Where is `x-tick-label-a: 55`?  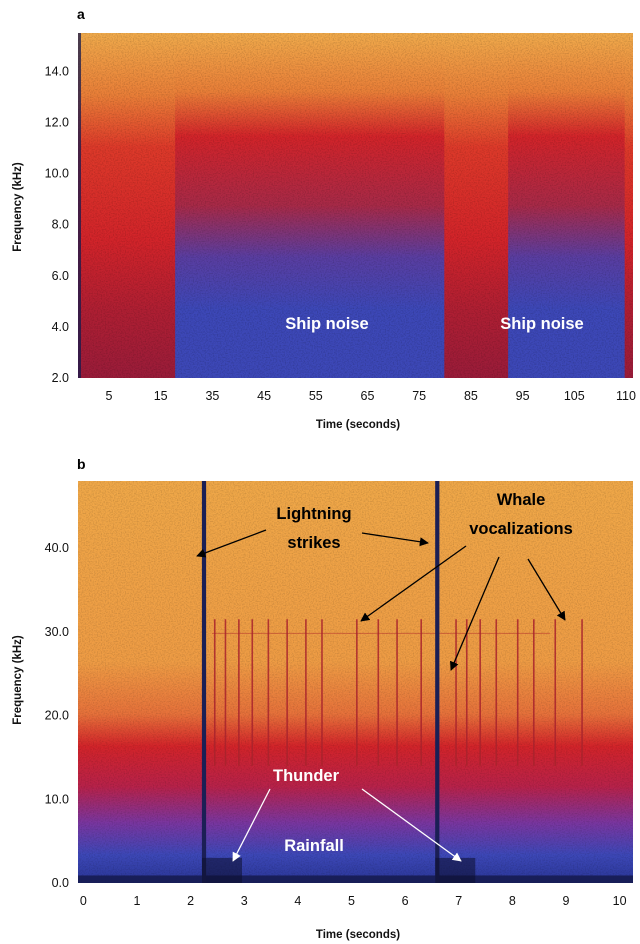
x-tick-label-a: 55 is located at coordinates (316, 396).